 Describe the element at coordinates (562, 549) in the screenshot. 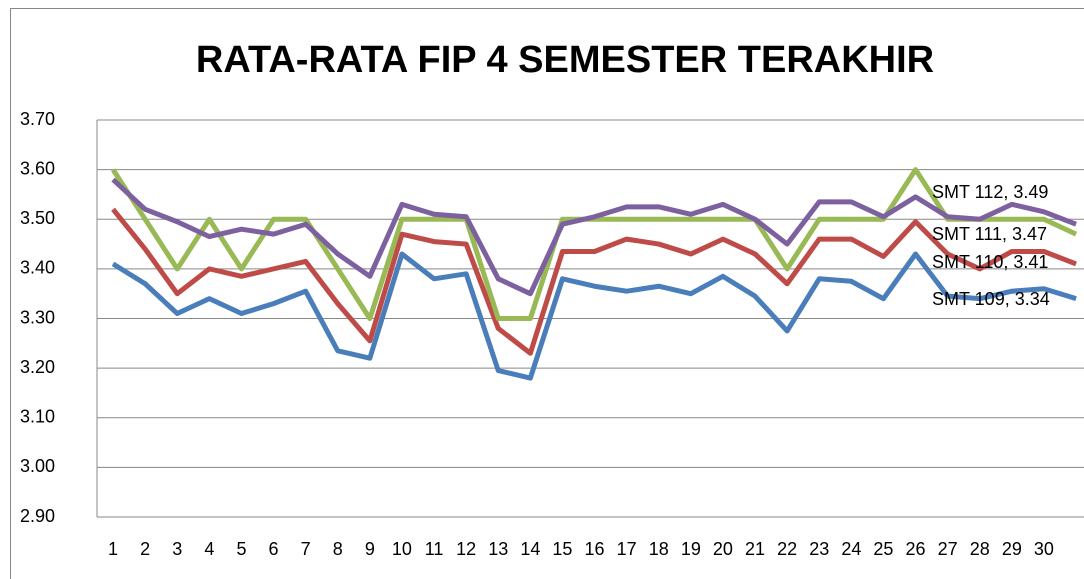

I see `x-tick-label: 15` at that location.